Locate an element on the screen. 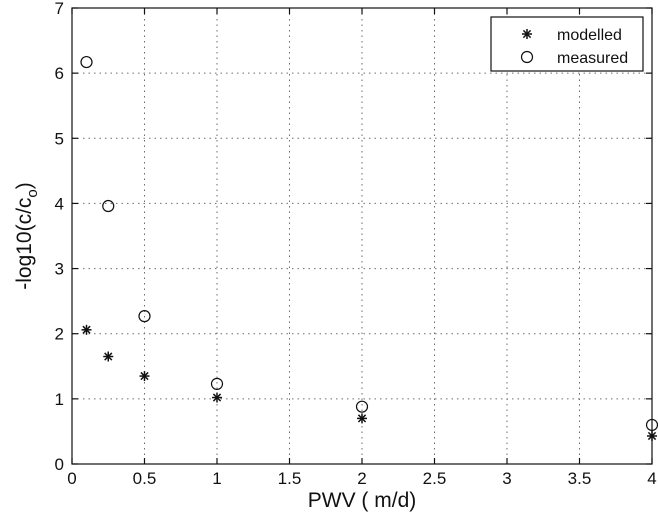  y-axis-label-main: -log10(c/c is located at coordinates (24, 244).